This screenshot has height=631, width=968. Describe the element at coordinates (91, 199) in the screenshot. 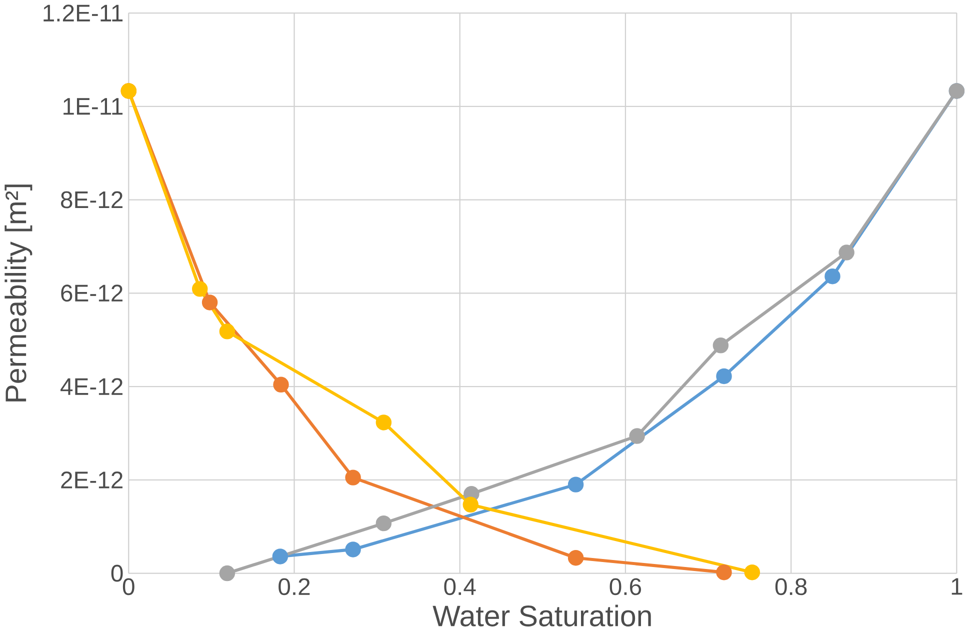

I see `y-tick-label: 8E-12` at that location.